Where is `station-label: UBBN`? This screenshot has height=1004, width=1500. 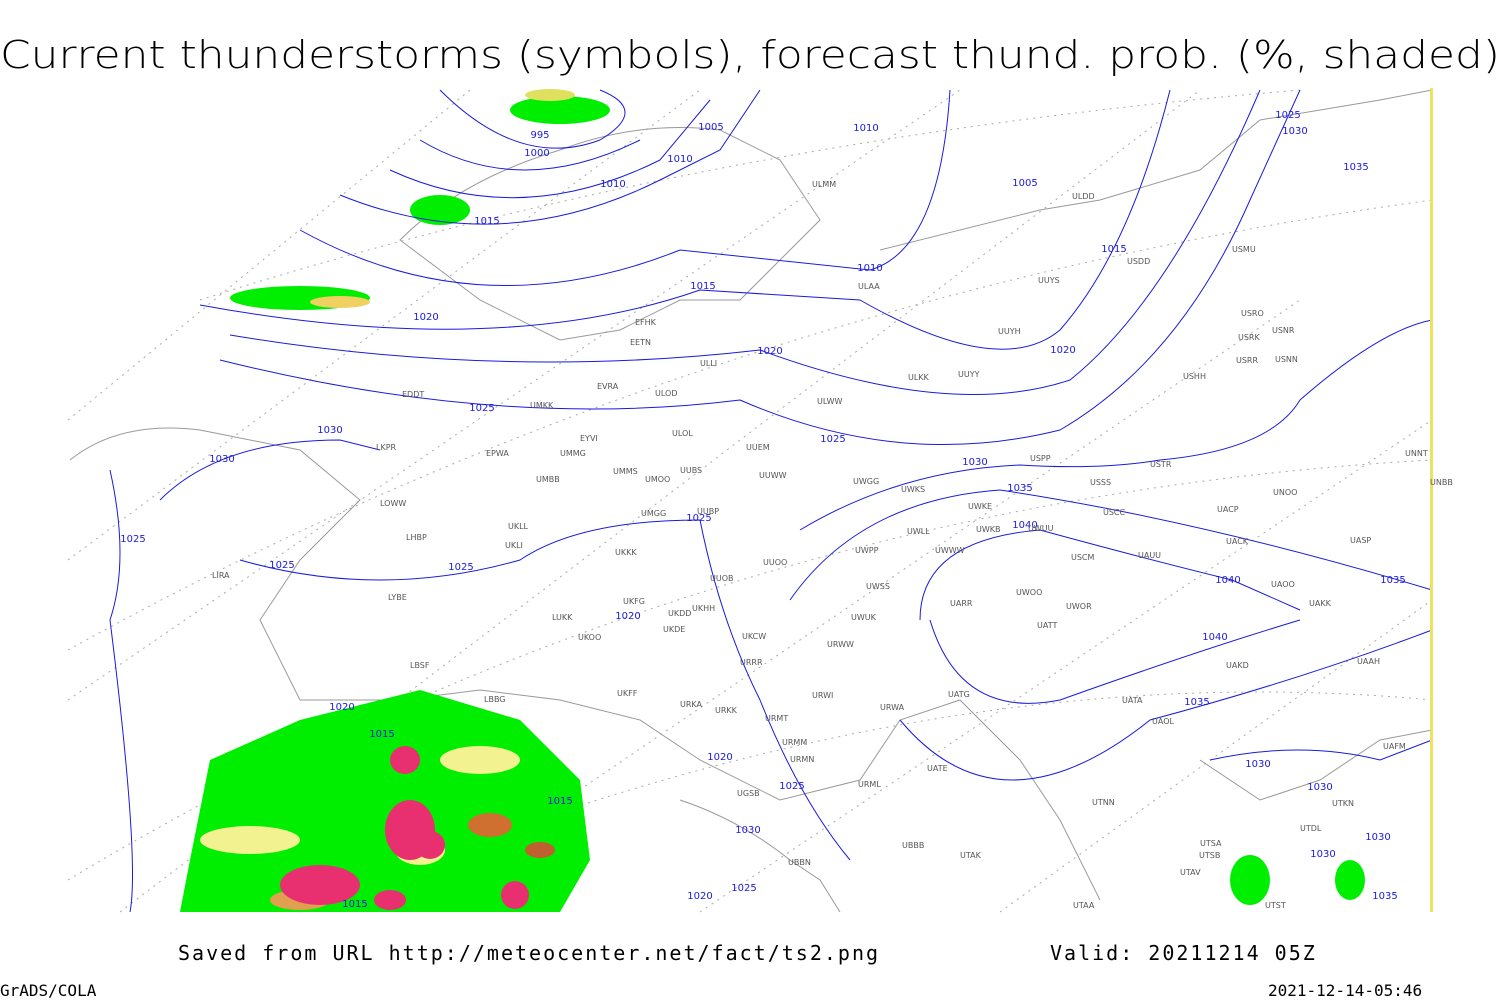
station-label: UBBN is located at coordinates (799, 862).